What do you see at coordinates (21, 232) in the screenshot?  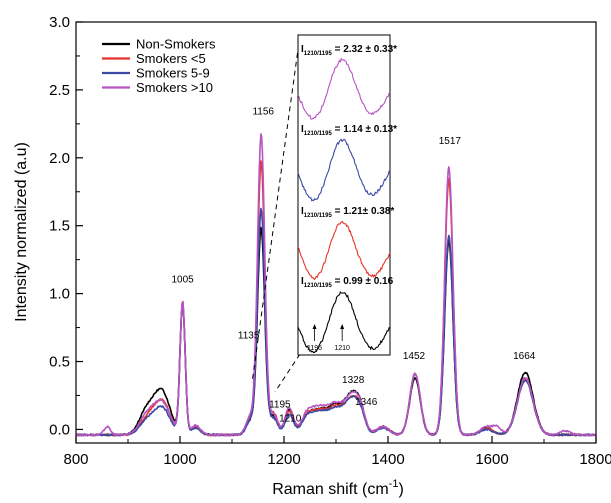 I see `y-axis-title: Intensity normalized (a.u)` at bounding box center [21, 232].